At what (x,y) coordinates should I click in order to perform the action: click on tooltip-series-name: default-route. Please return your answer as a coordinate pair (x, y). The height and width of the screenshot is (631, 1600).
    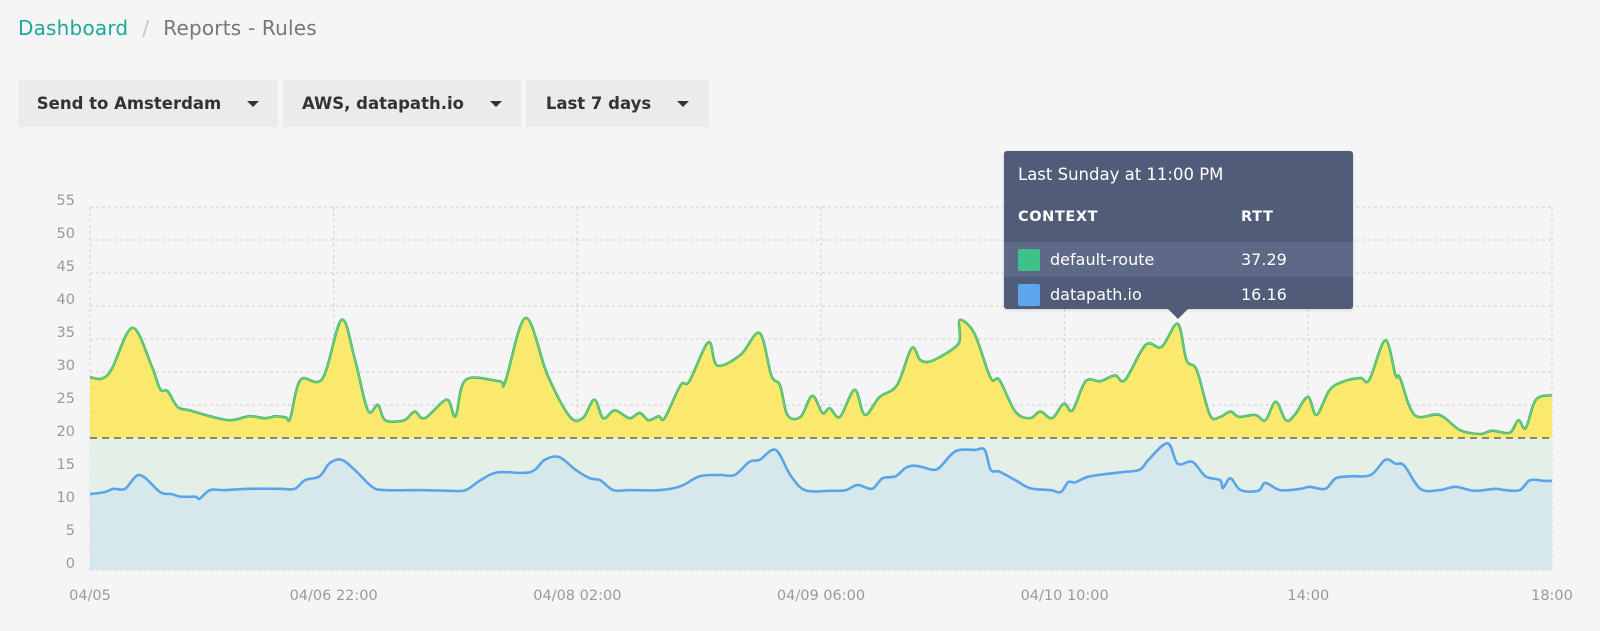
    Looking at the image, I should click on (1102, 259).